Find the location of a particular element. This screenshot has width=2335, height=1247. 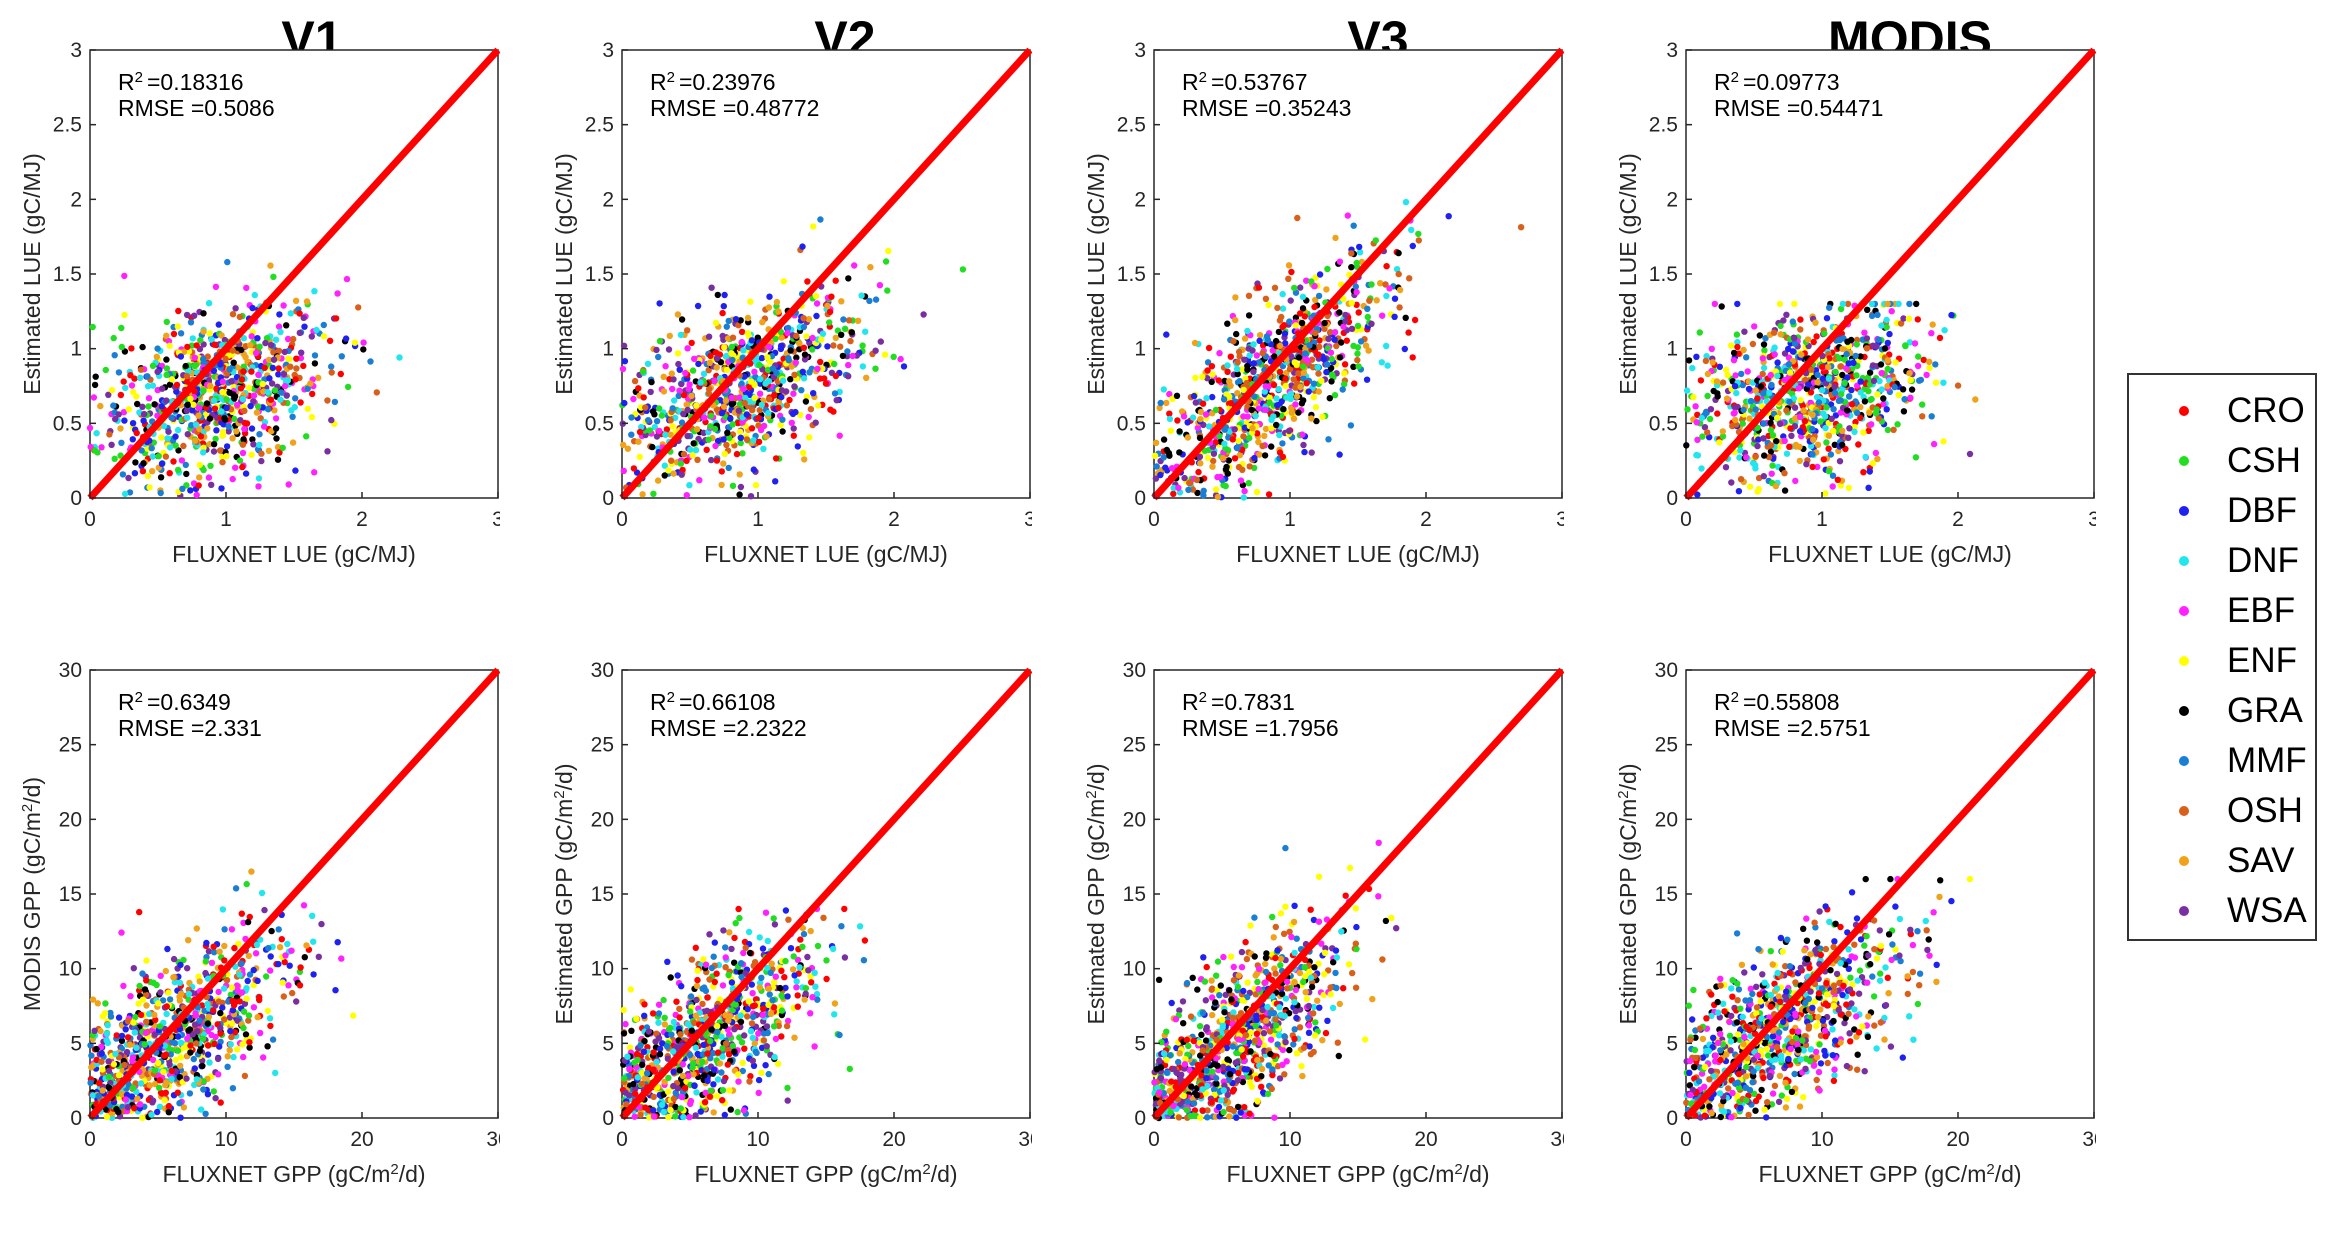

y-tick-label: 2 is located at coordinates (608, 199).